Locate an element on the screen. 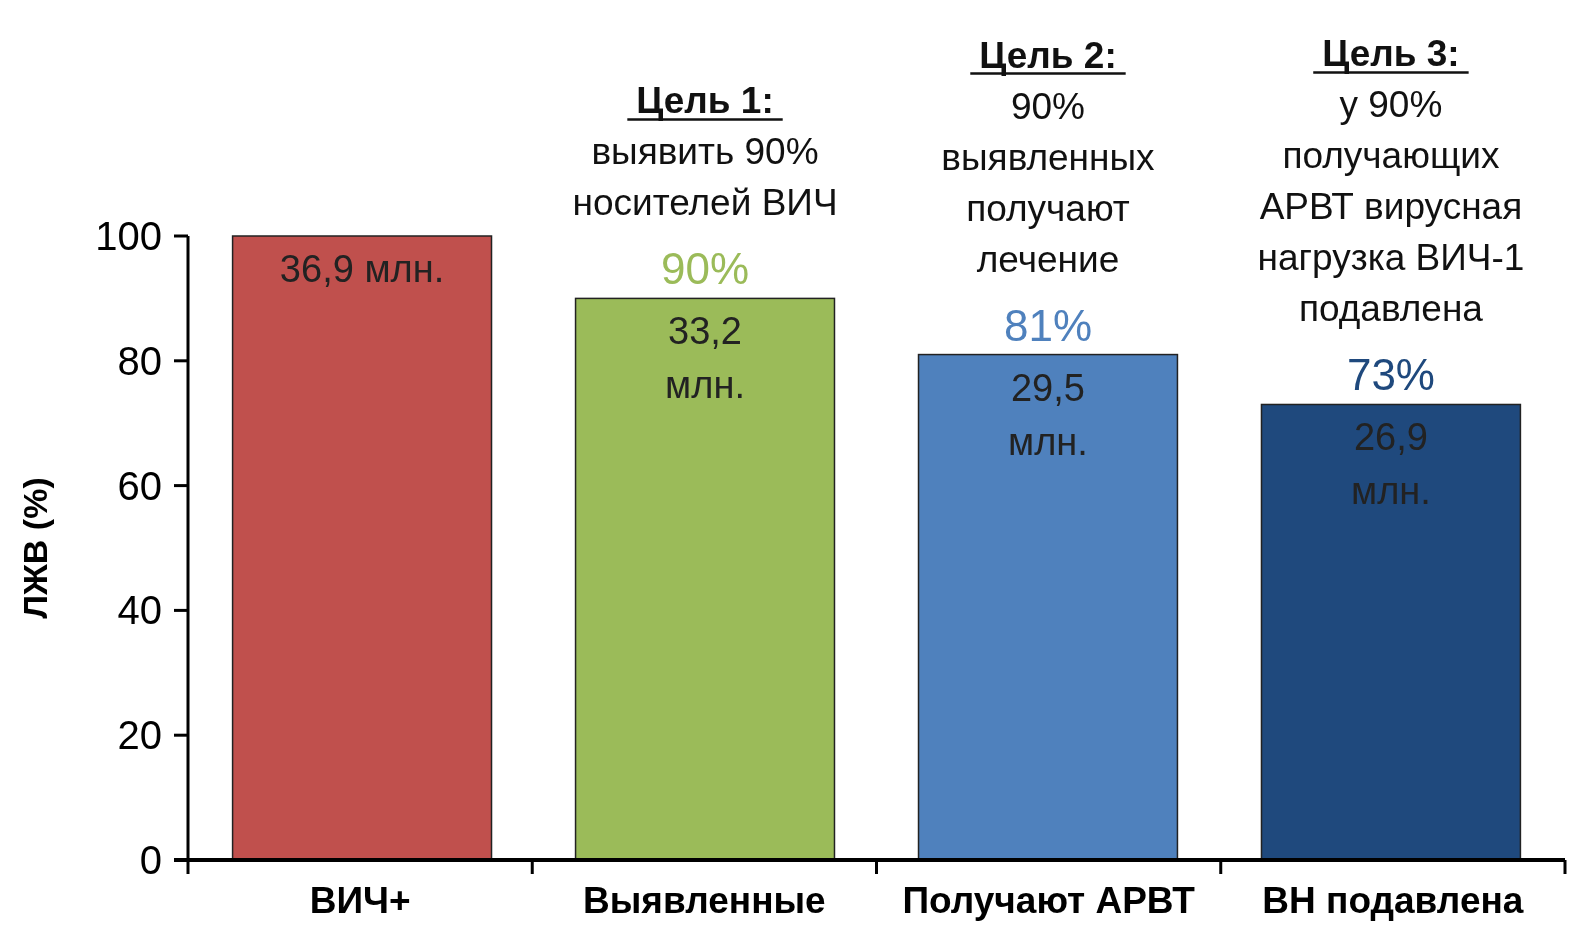 Image resolution: width=1575 pixels, height=926 pixels. y-tick-label: 100 is located at coordinates (128, 236).